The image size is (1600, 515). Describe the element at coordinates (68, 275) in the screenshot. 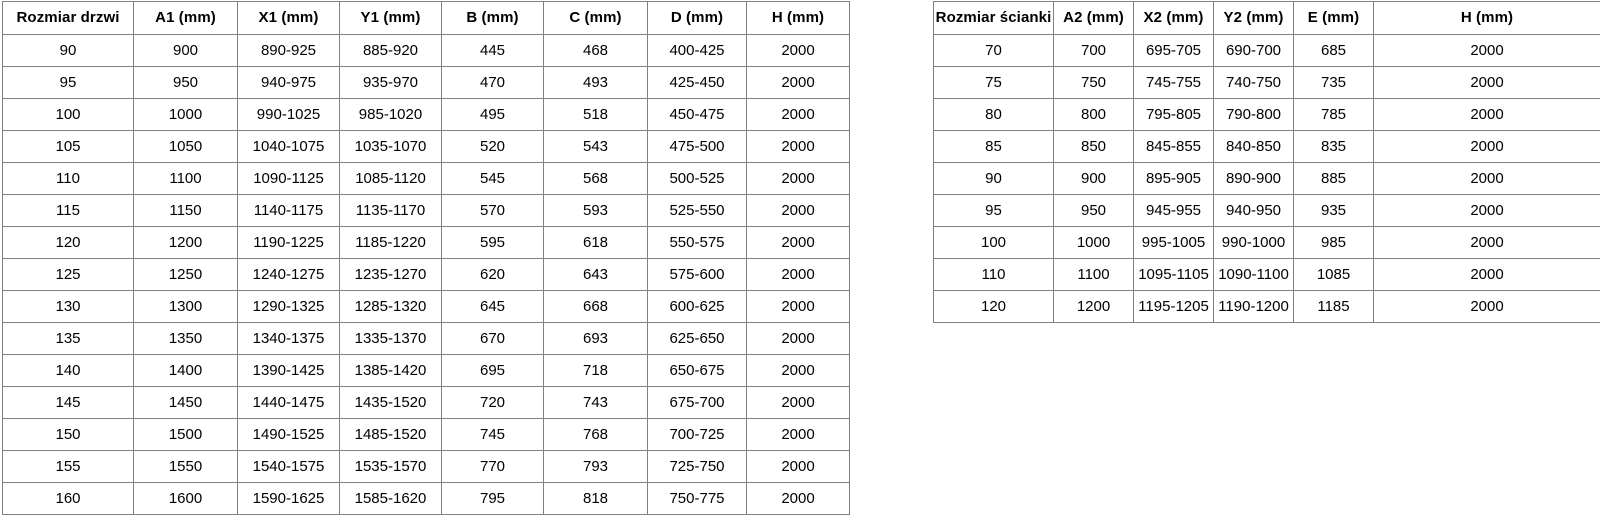

I see `table-cell: 125` at that location.